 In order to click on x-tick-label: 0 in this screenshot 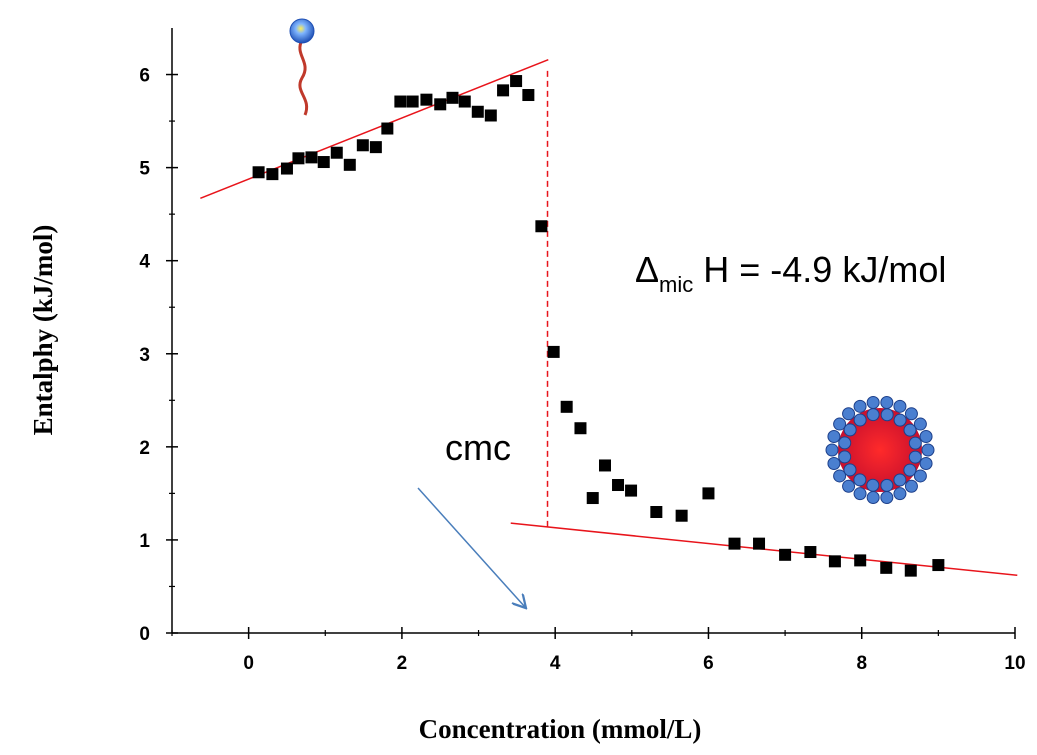, I will do `click(248, 663)`.